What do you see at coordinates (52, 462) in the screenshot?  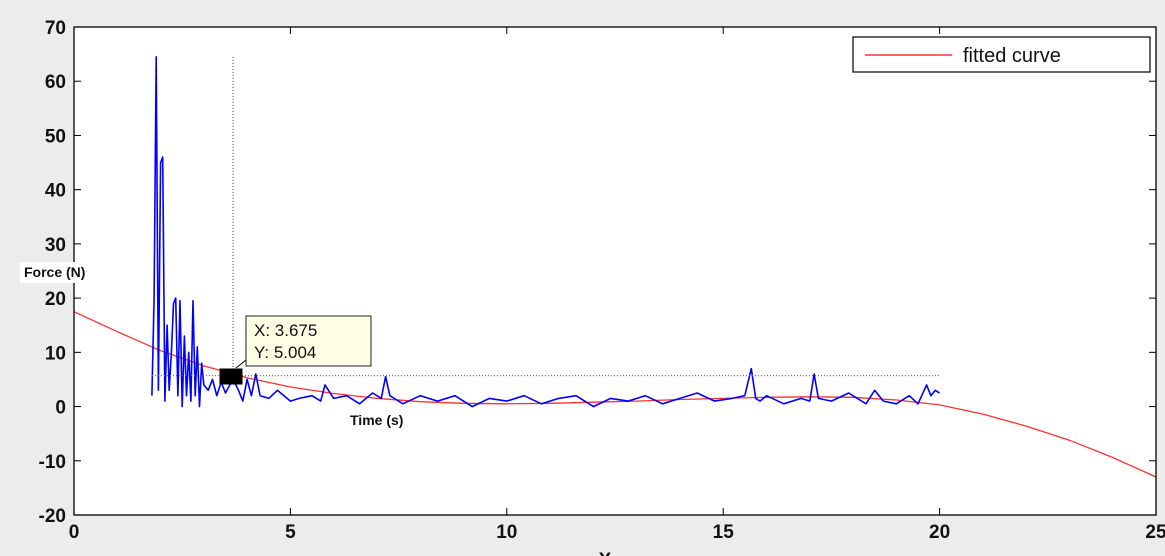 I see `y-tick-label--10: -10` at bounding box center [52, 462].